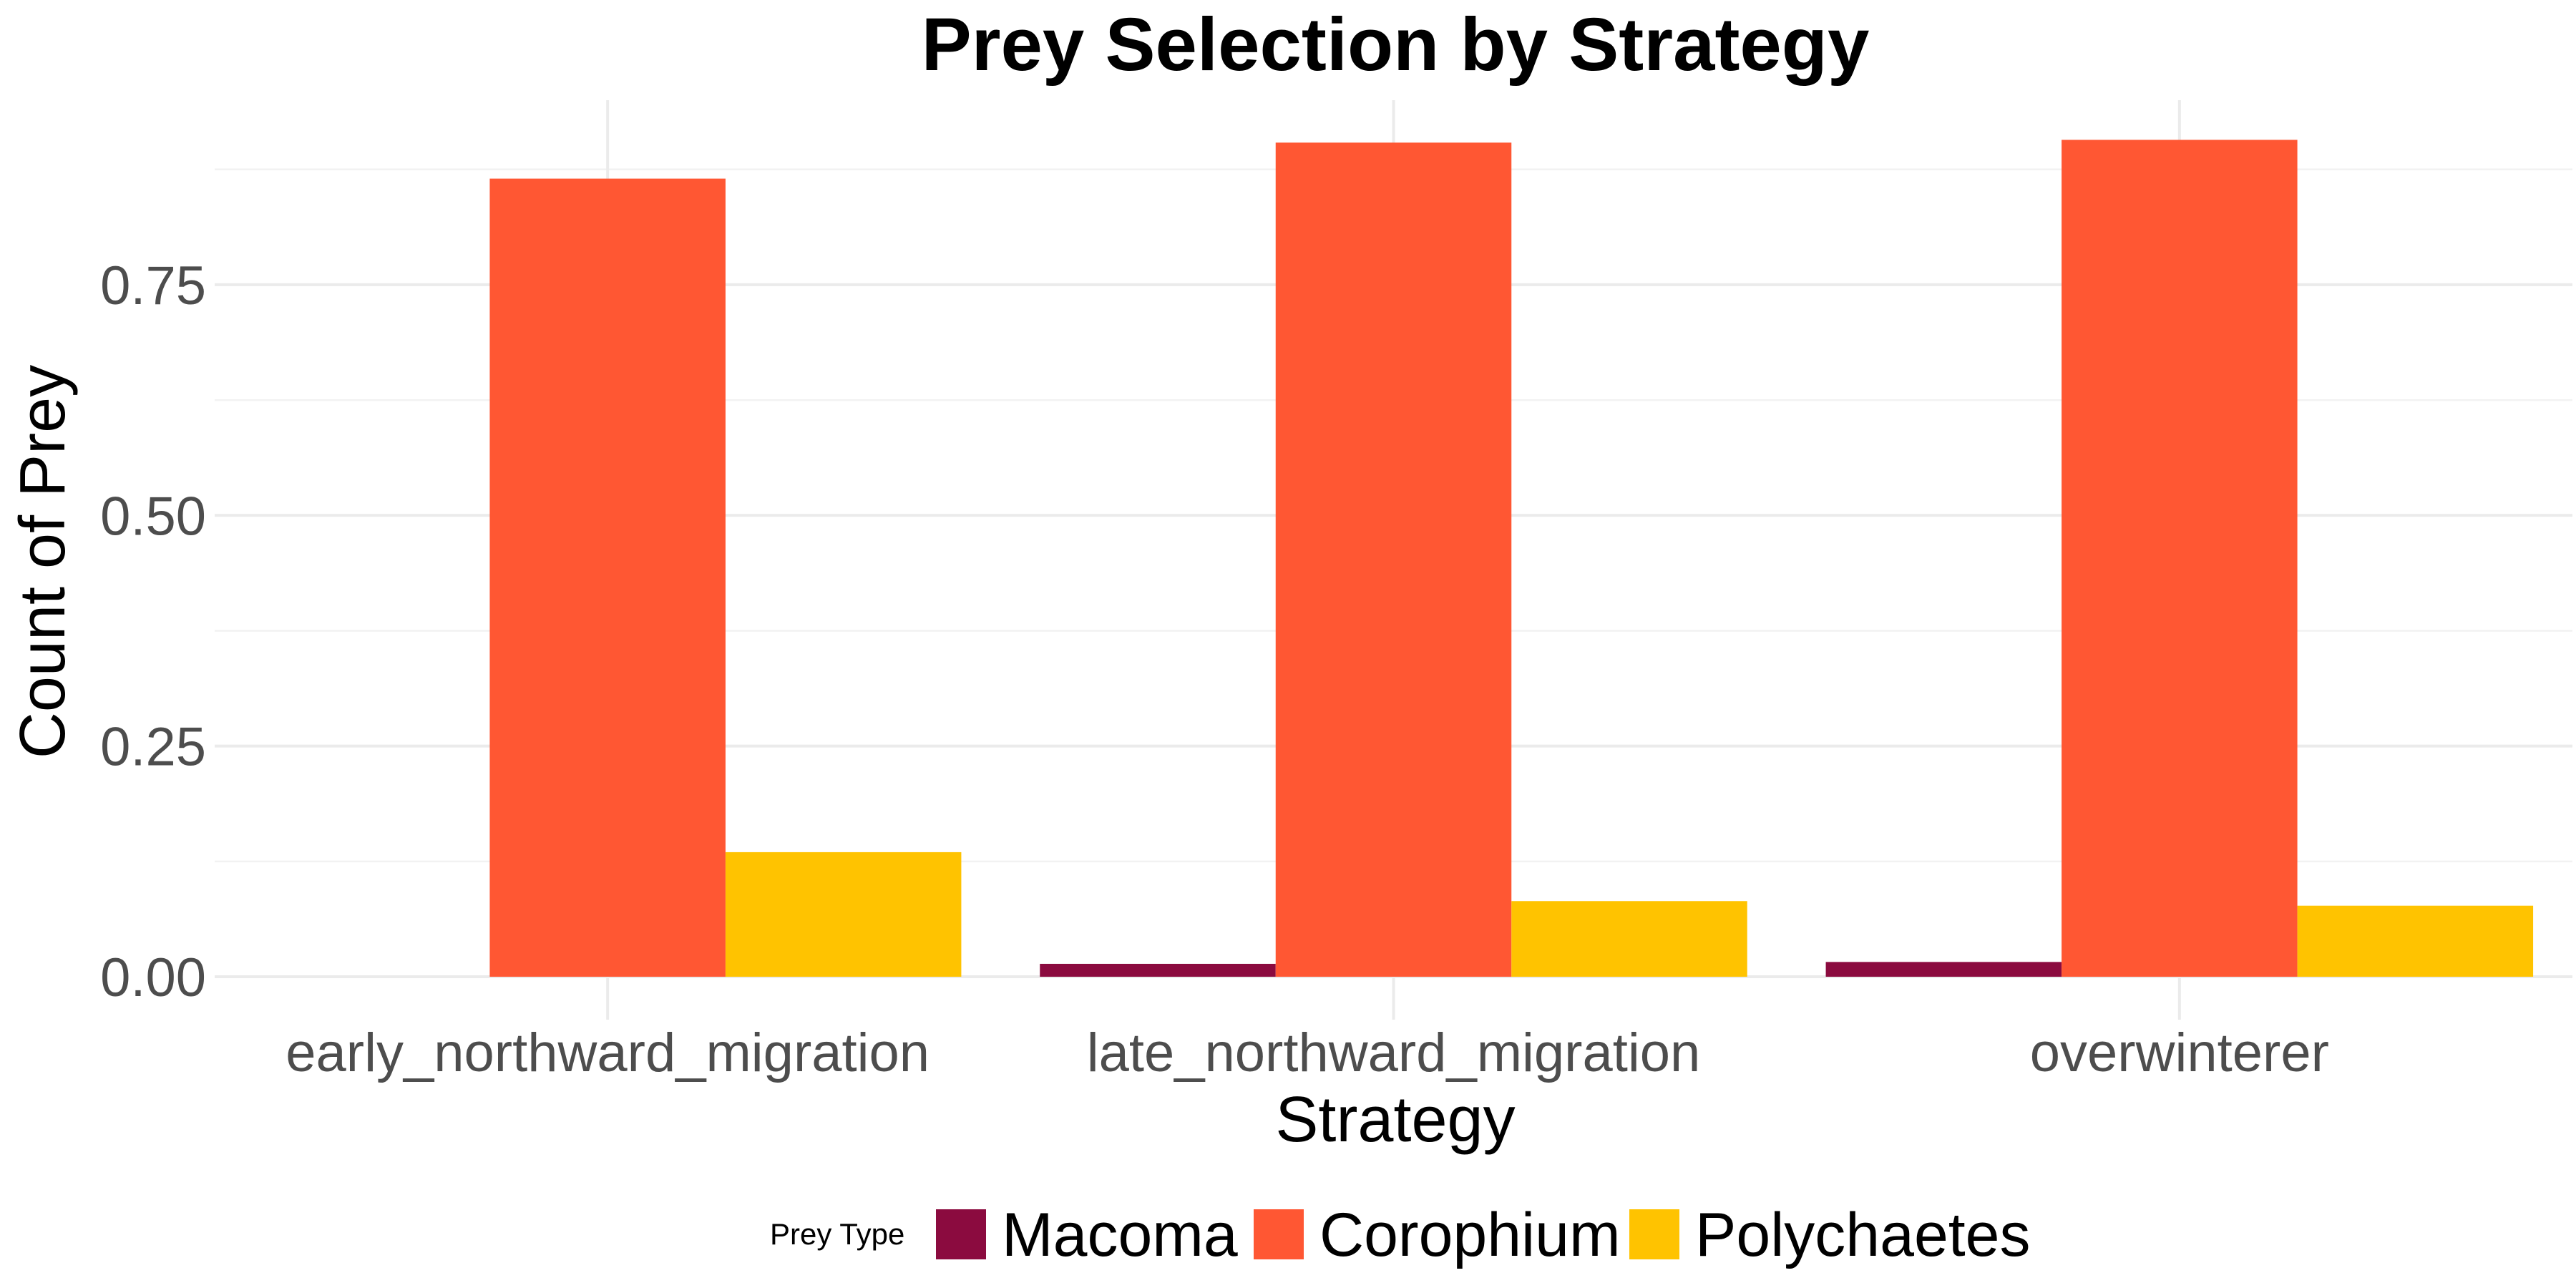  Describe the element at coordinates (1120, 1235) in the screenshot. I see `legend-label-macoma: Macoma` at that location.